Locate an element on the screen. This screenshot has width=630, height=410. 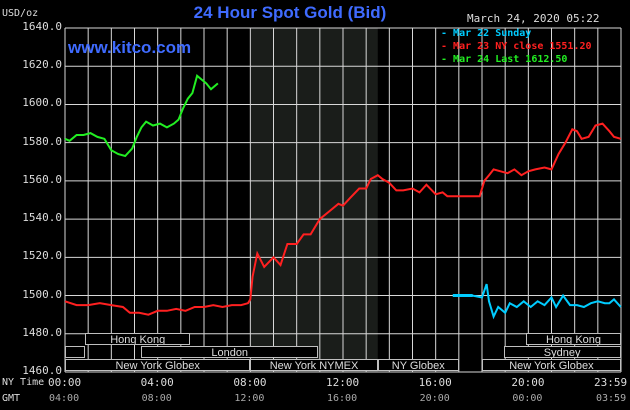
datestamp: March 24, 2020 05:22 is located at coordinates (533, 18).